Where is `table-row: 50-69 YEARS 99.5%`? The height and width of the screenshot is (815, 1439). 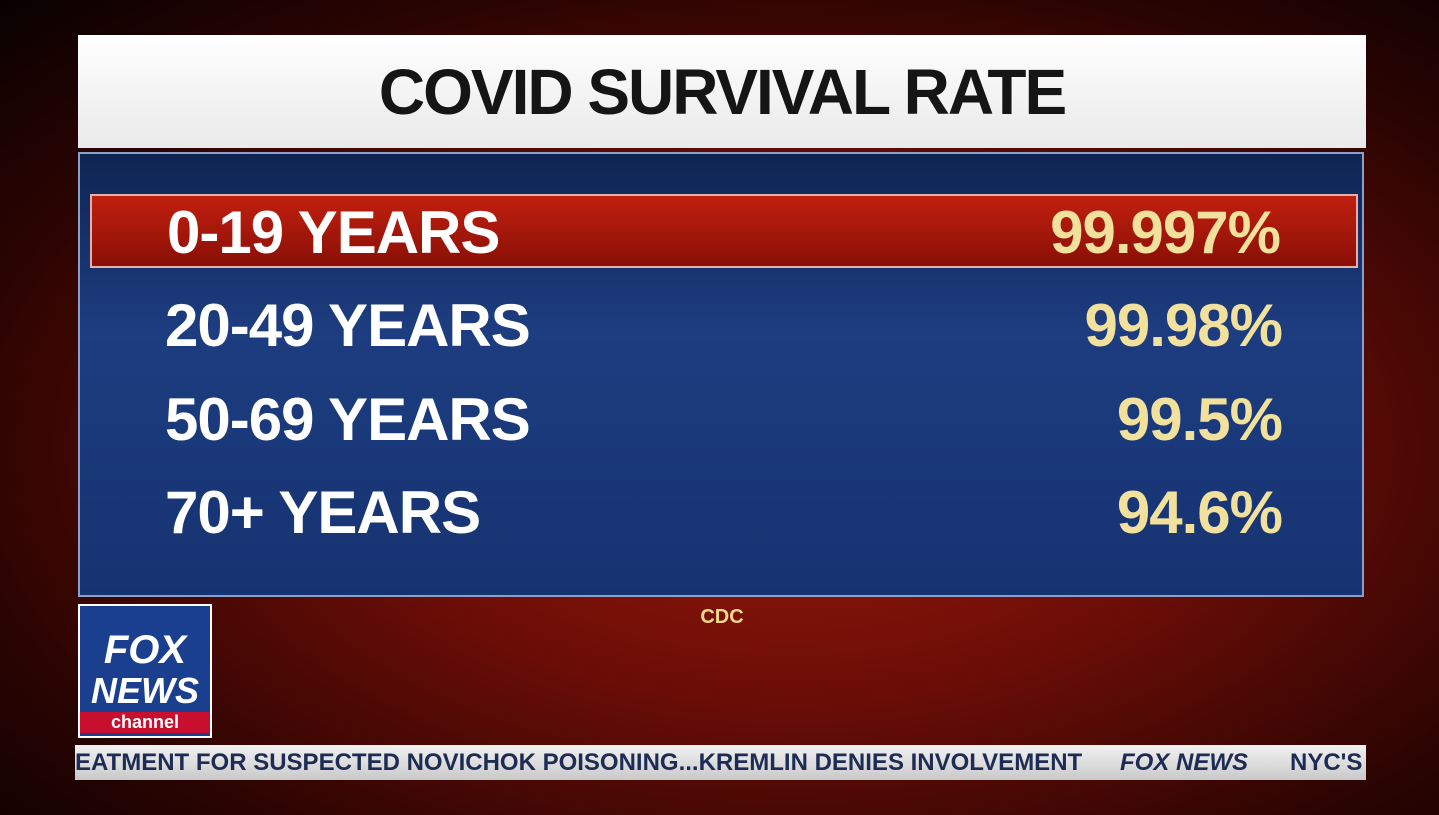 table-row: 50-69 YEARS 99.5% is located at coordinates (724, 420).